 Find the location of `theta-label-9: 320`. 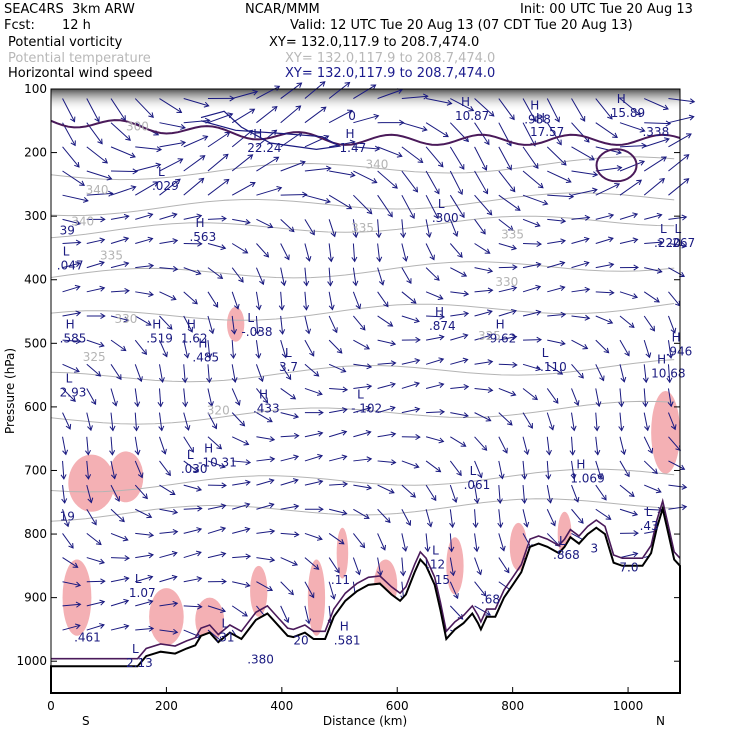

theta-label-9: 320 is located at coordinates (218, 411).